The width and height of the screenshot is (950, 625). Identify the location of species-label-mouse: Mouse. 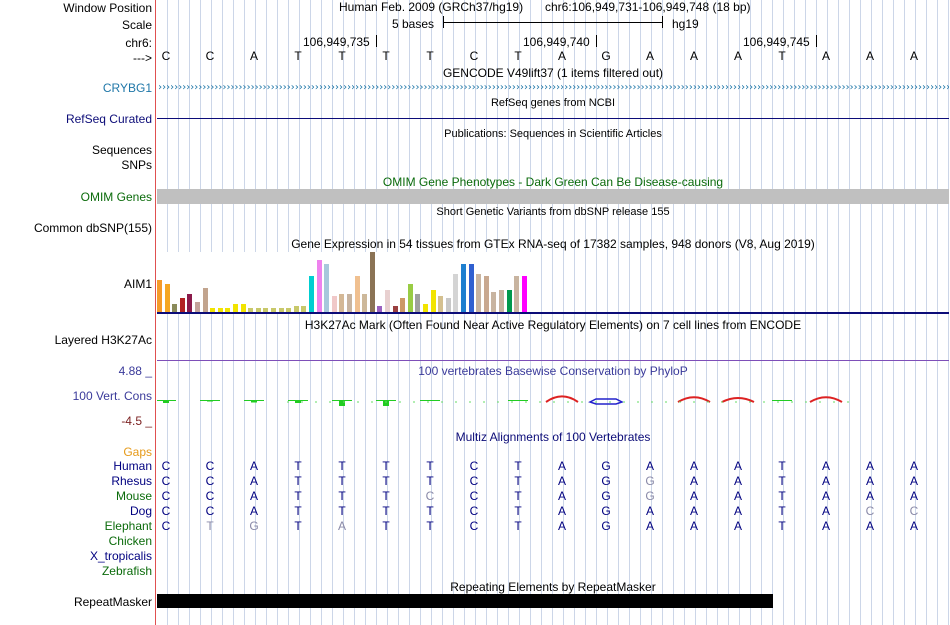
(133, 496).